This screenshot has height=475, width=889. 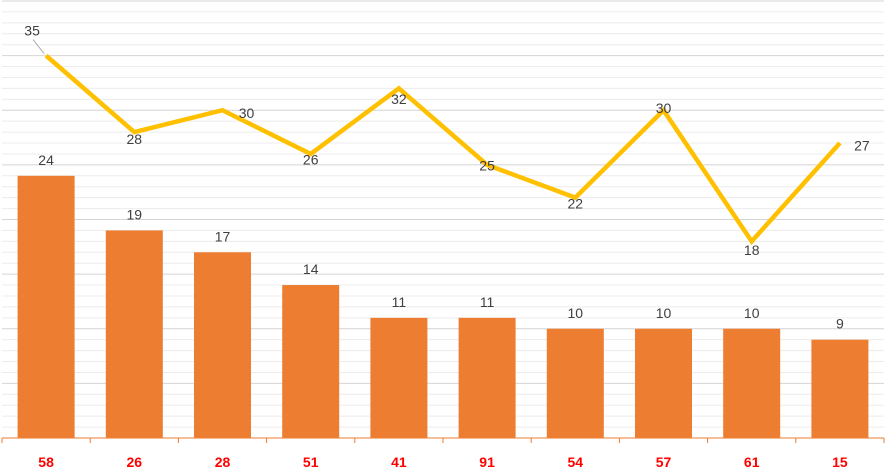 I want to click on x-tick-label: 41, so click(x=399, y=462).